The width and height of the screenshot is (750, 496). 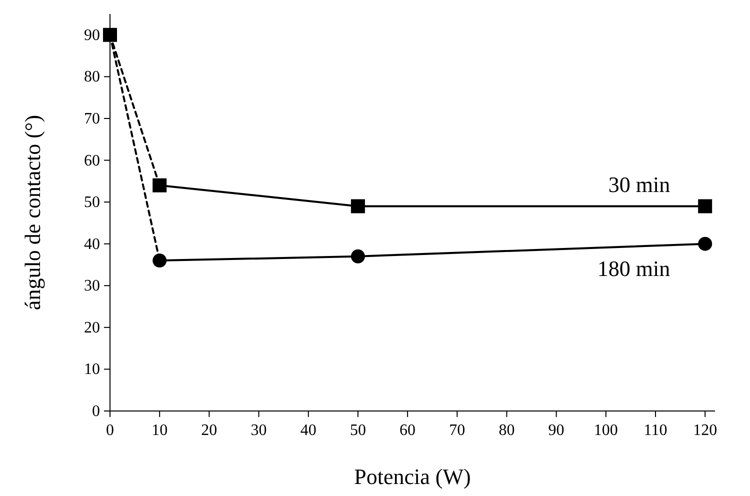 What do you see at coordinates (606, 430) in the screenshot?
I see `x-tick-label: 100` at bounding box center [606, 430].